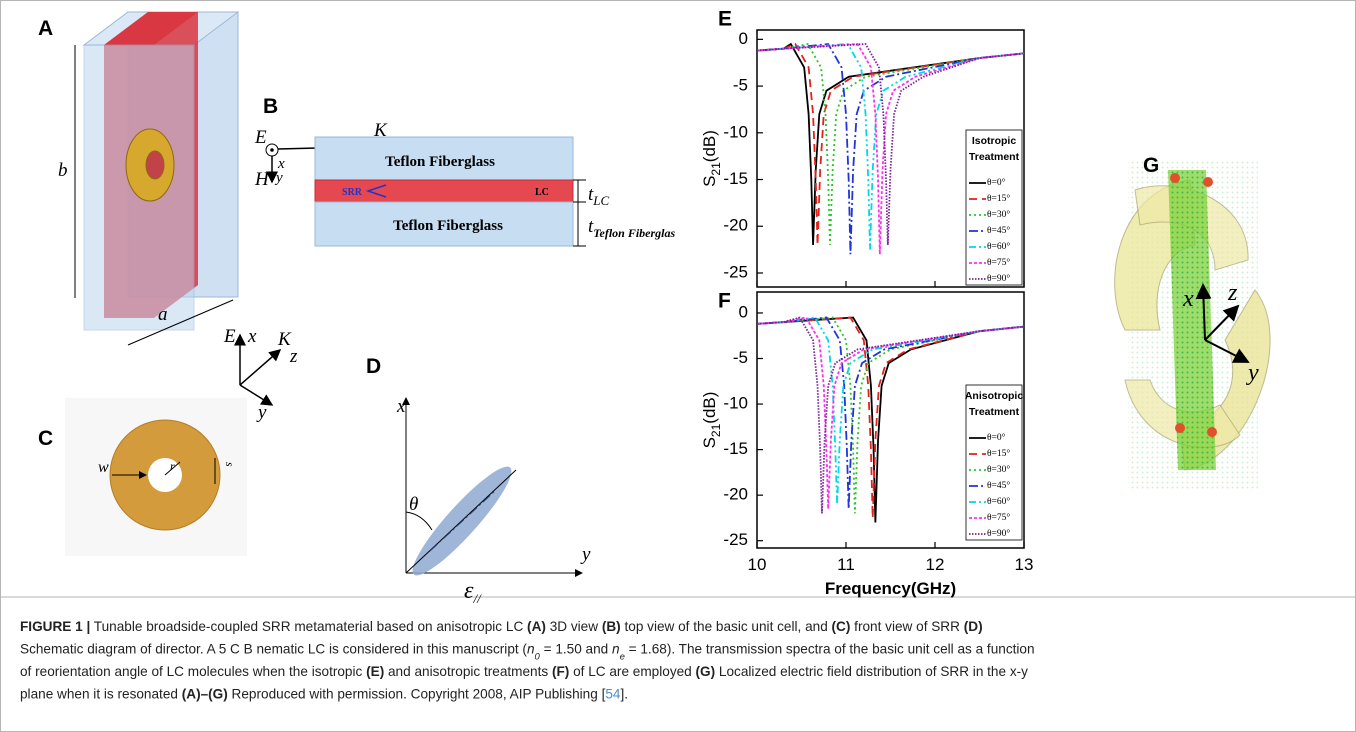 This screenshot has height=732, width=1356. I want to click on t-sub: Teflon Fiberglas, so click(634, 233).